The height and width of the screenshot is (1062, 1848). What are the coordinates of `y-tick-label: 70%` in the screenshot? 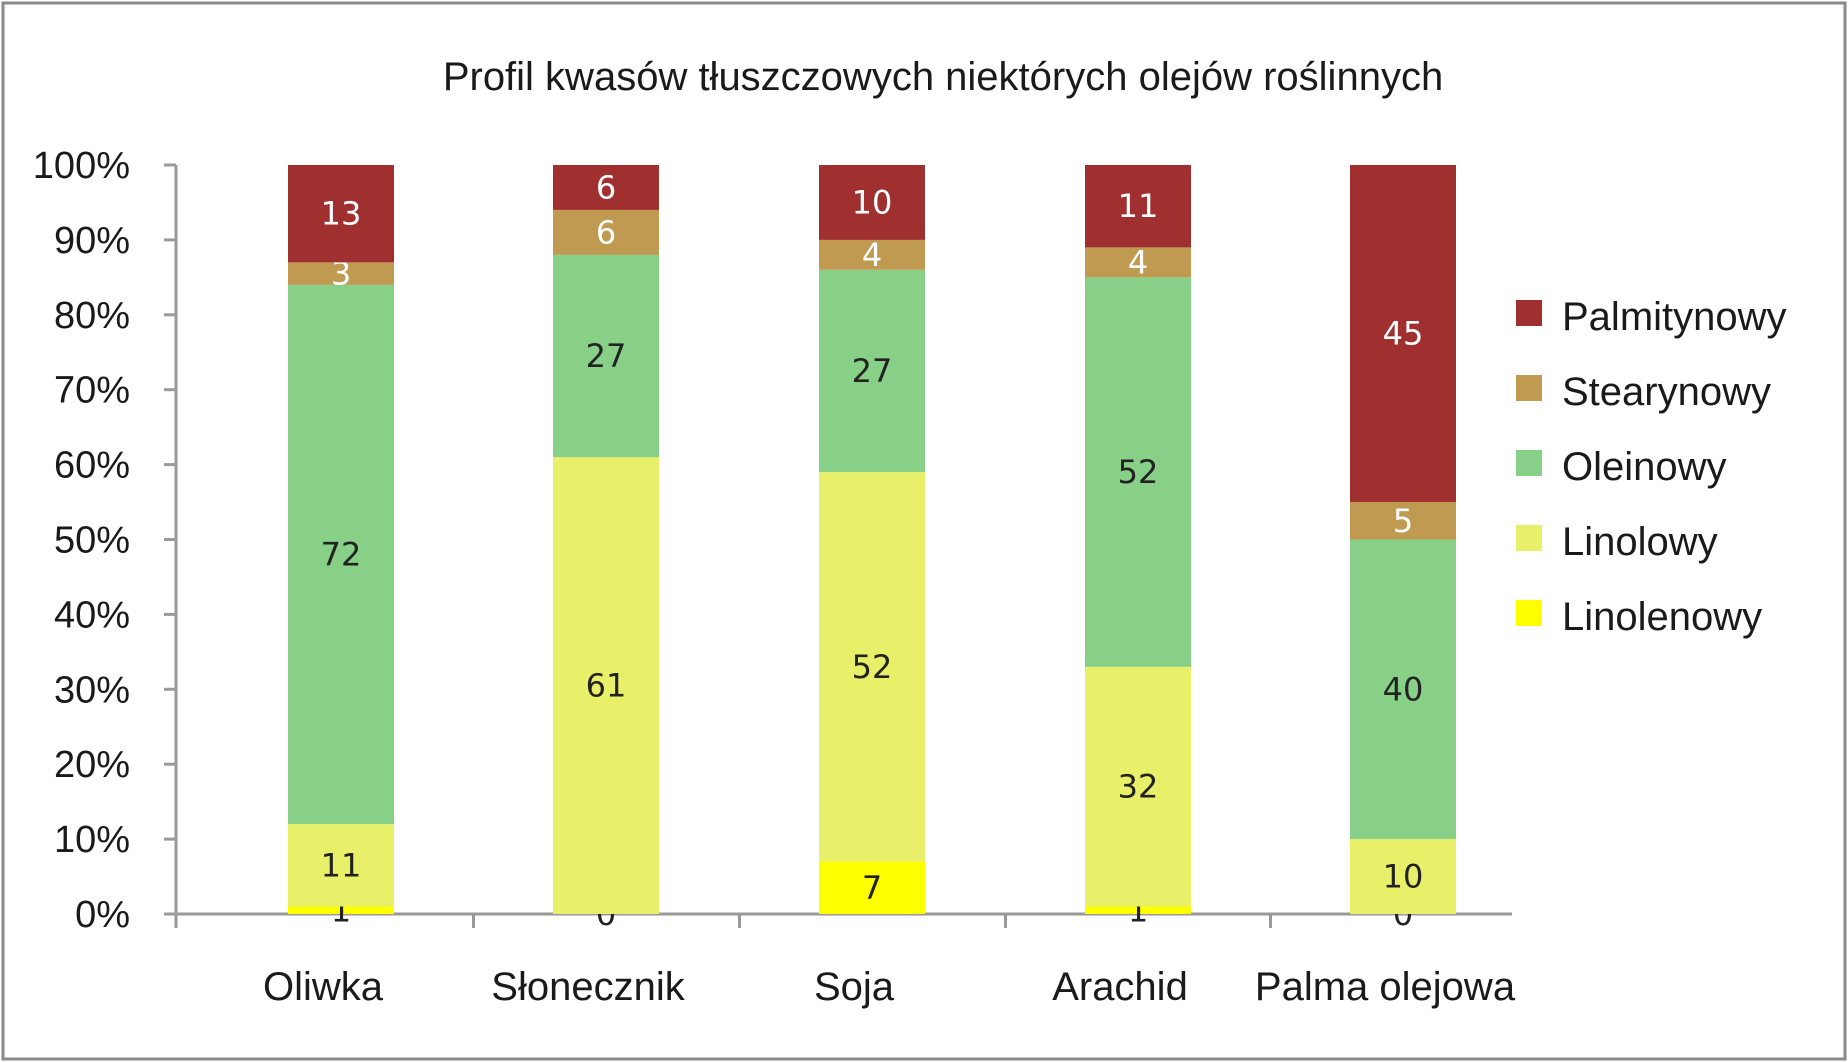 It's located at (92, 391).